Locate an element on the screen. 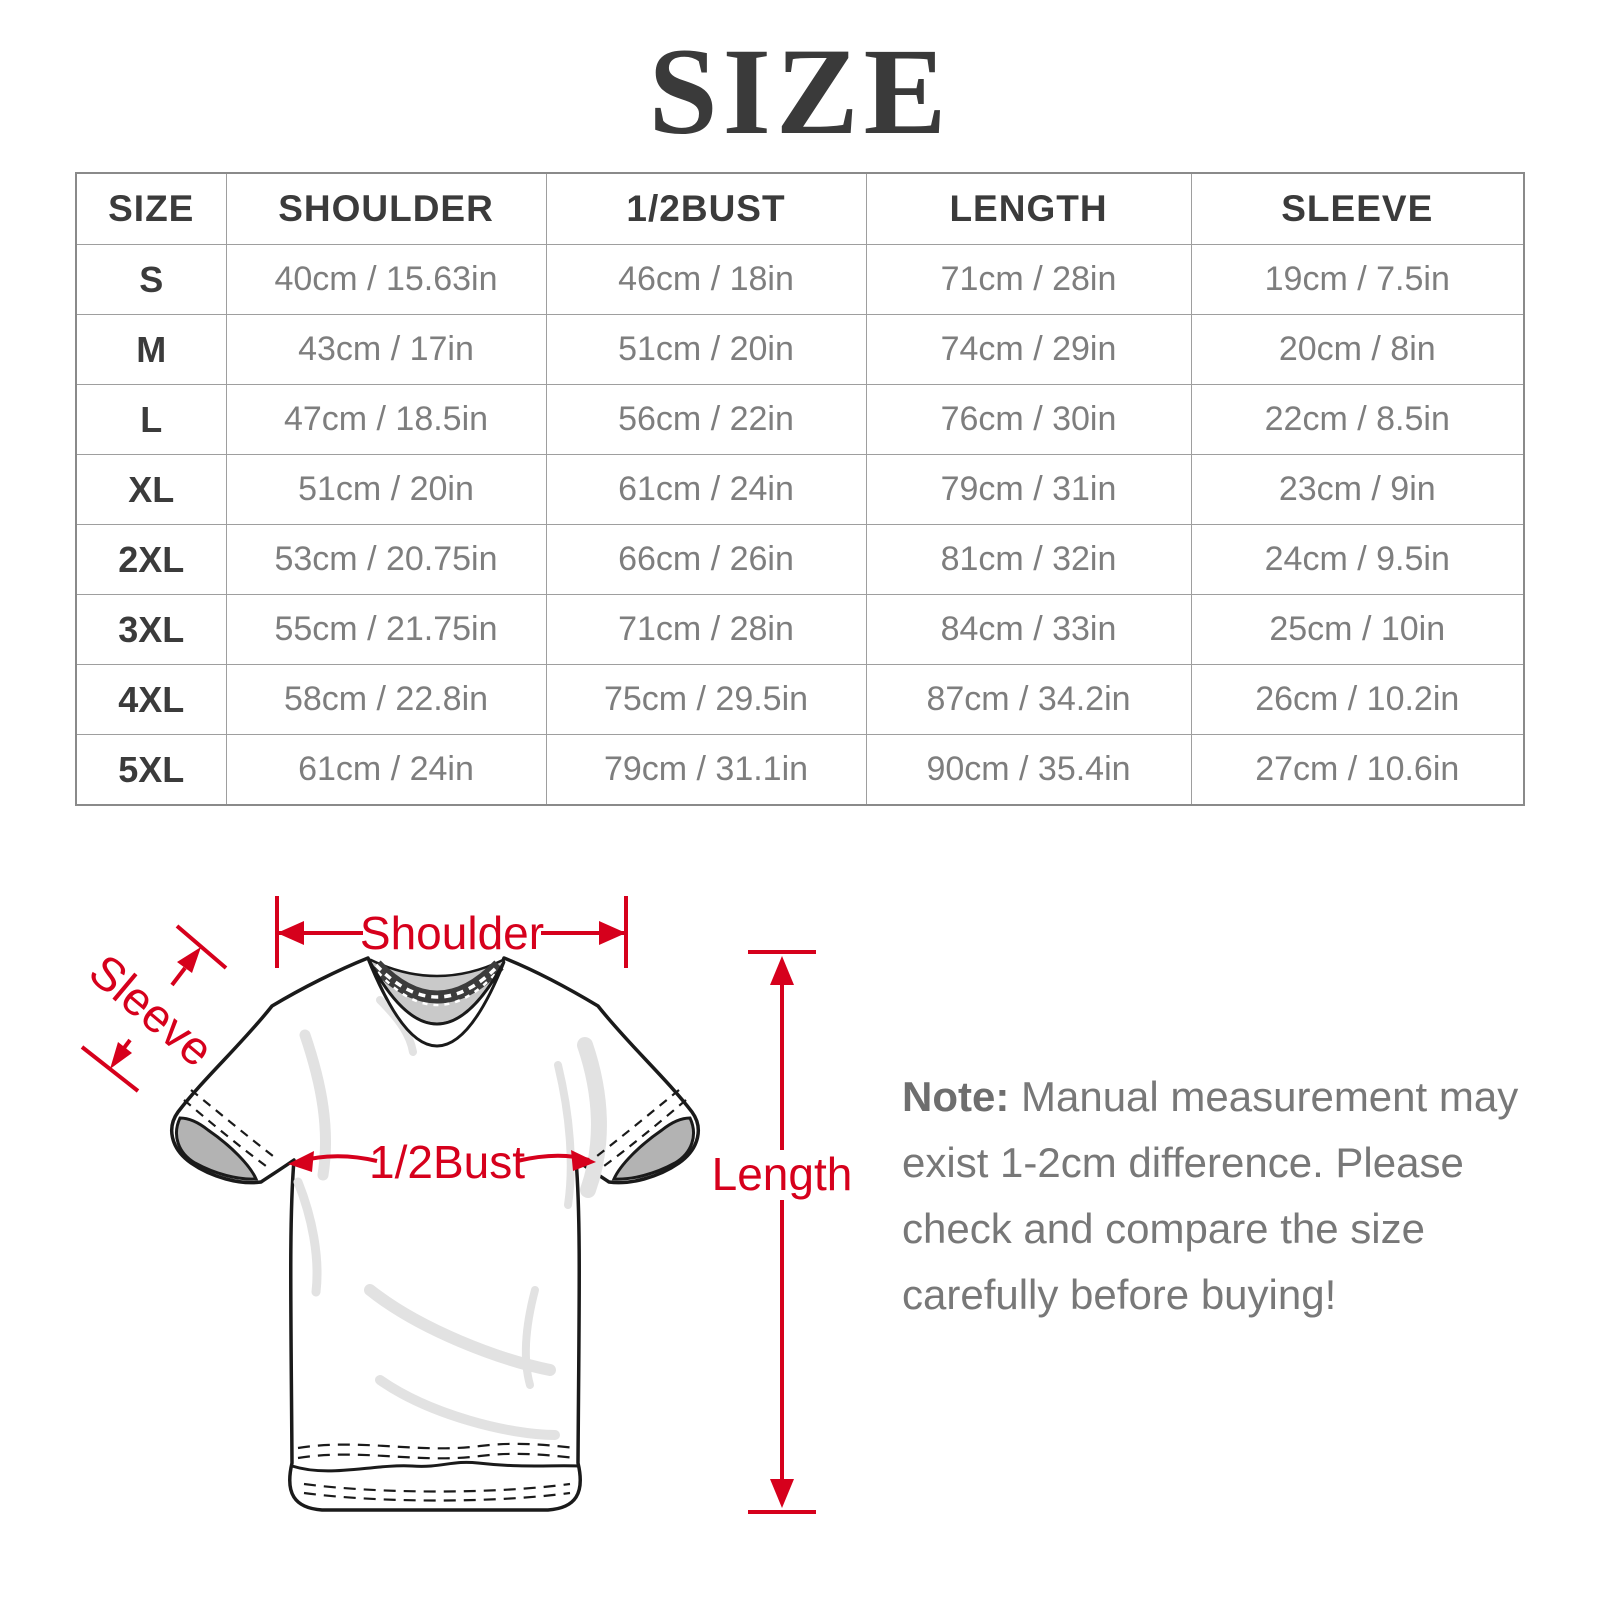 This screenshot has height=1600, width=1600. right-cuff-inside is located at coordinates (653, 1148).